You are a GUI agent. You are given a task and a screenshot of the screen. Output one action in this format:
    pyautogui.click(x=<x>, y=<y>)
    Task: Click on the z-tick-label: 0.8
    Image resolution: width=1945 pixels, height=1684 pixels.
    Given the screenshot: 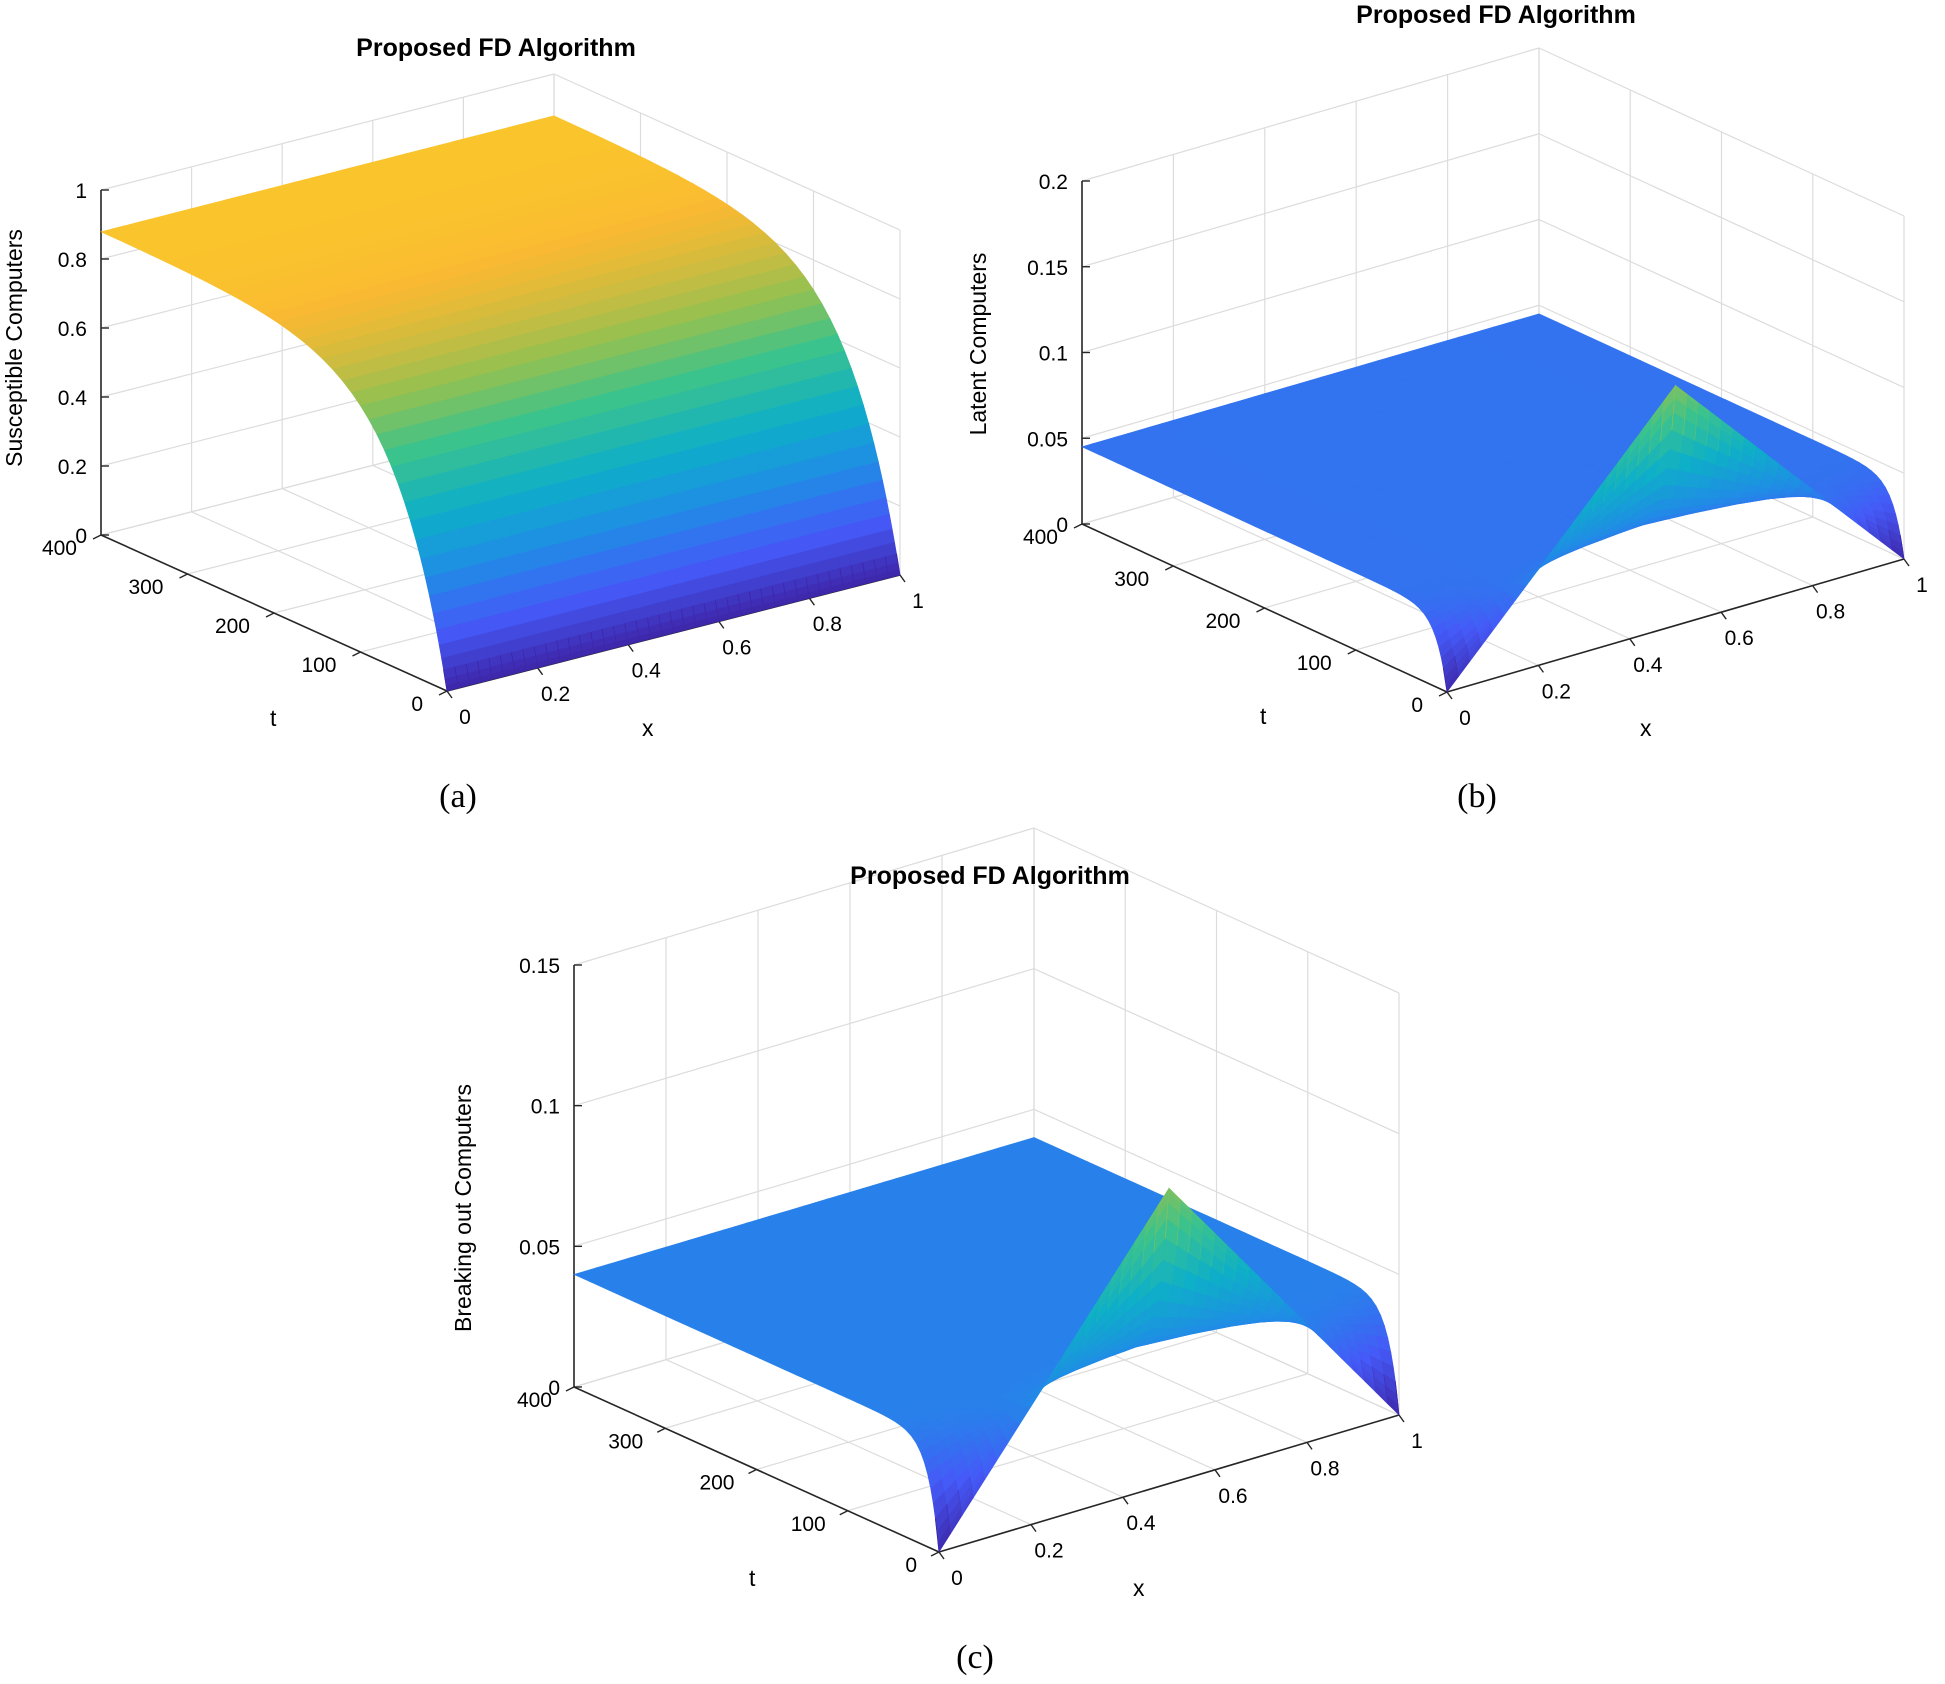 What is the action you would take?
    pyautogui.click(x=72, y=260)
    